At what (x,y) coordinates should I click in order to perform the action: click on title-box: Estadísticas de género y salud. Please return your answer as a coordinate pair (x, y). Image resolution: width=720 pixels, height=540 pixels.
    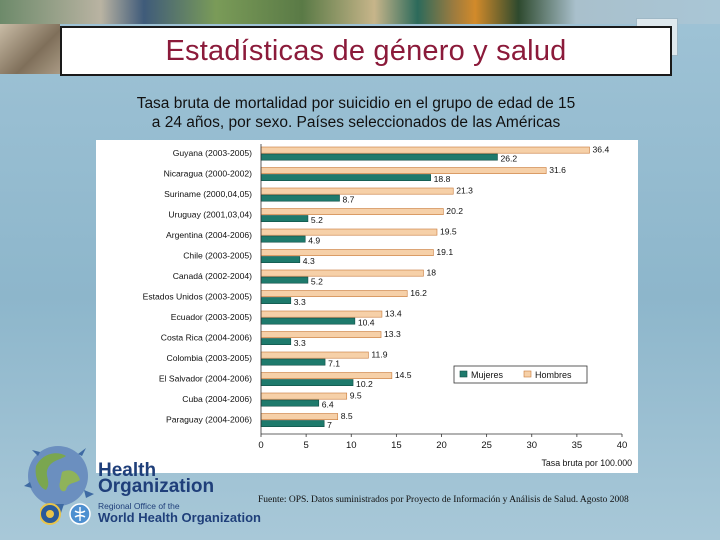
    Looking at the image, I should click on (366, 51).